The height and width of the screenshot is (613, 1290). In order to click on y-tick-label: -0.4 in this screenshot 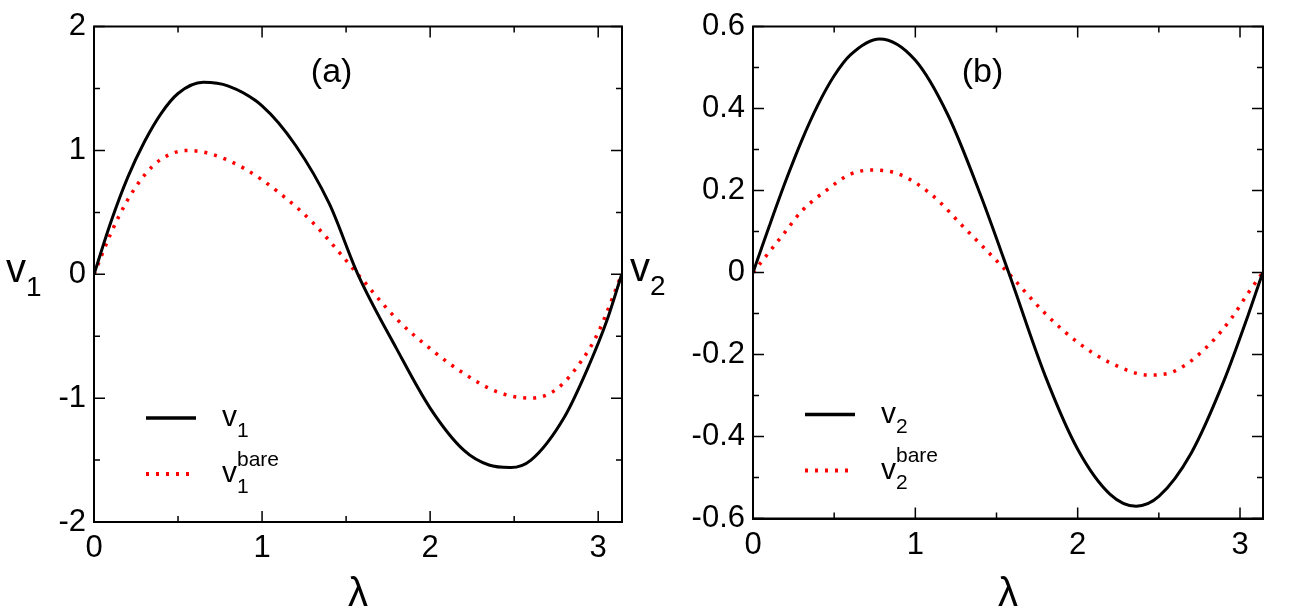, I will do `click(718, 435)`.